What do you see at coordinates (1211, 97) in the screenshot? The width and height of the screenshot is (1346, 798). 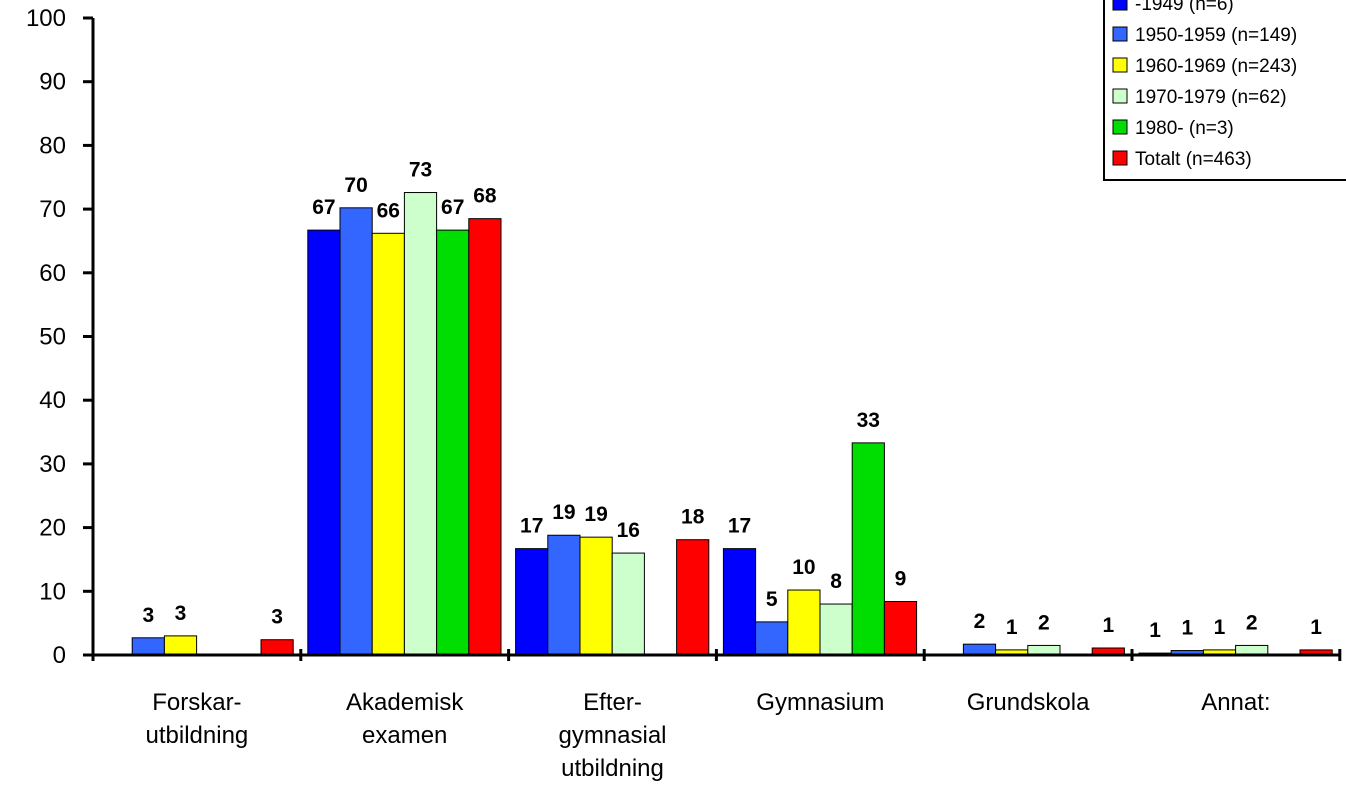 I see `legend-label: 1970-1979 (n=62)` at bounding box center [1211, 97].